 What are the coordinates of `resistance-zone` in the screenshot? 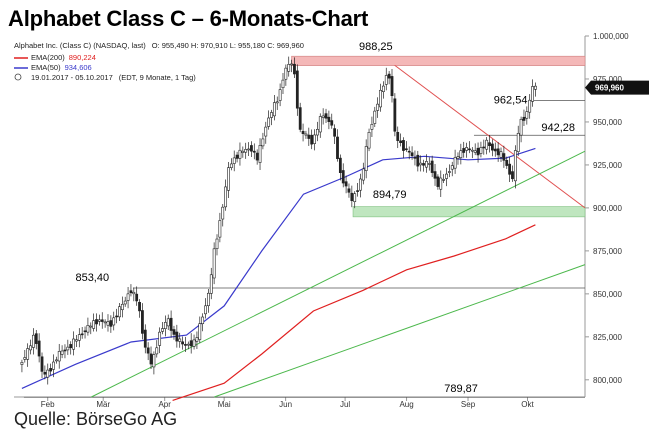 It's located at (438, 60).